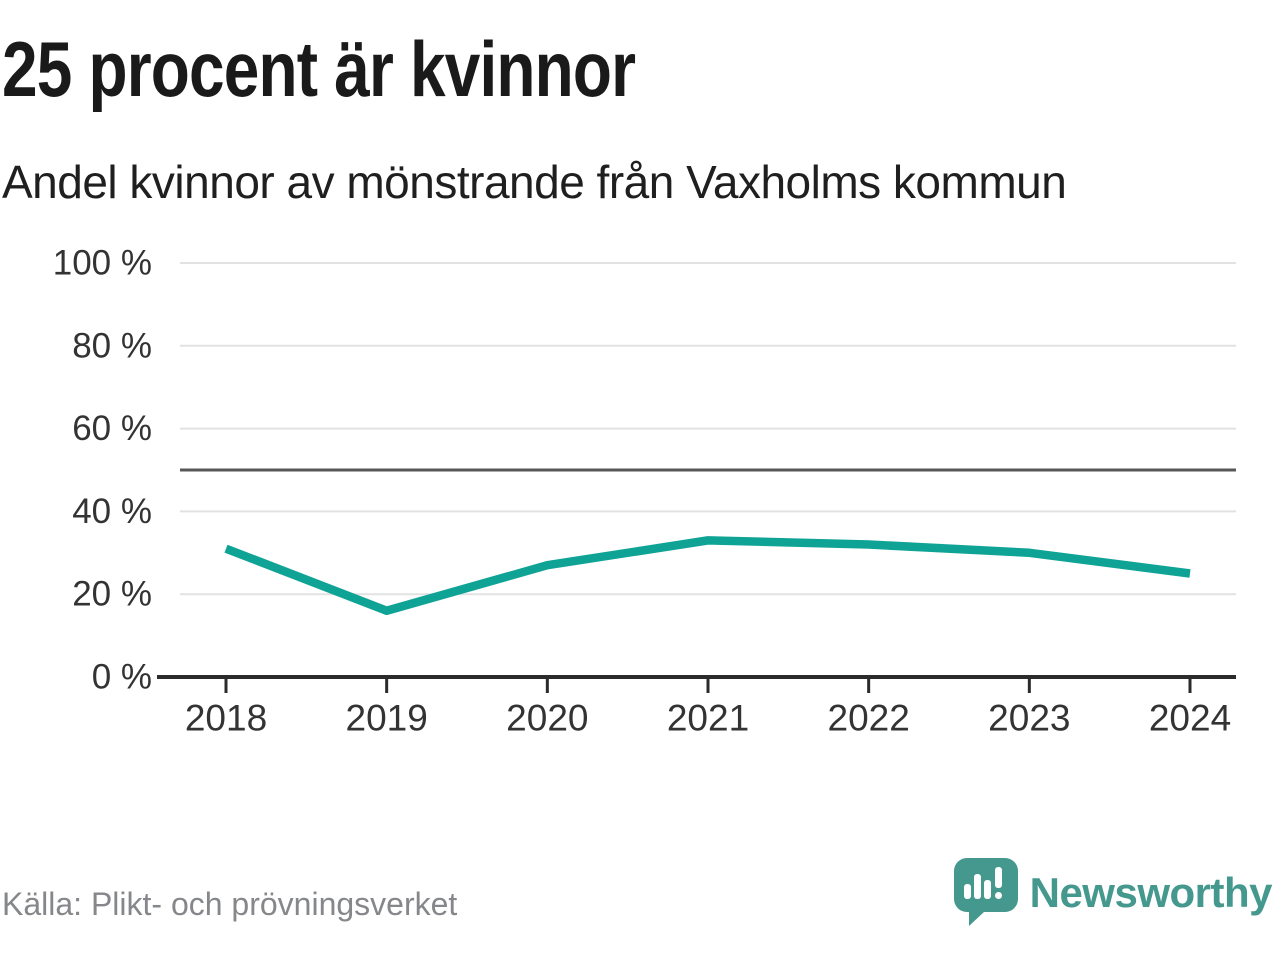 The image size is (1280, 960). What do you see at coordinates (122, 677) in the screenshot?
I see `y-axis-tick-label: 0 %` at bounding box center [122, 677].